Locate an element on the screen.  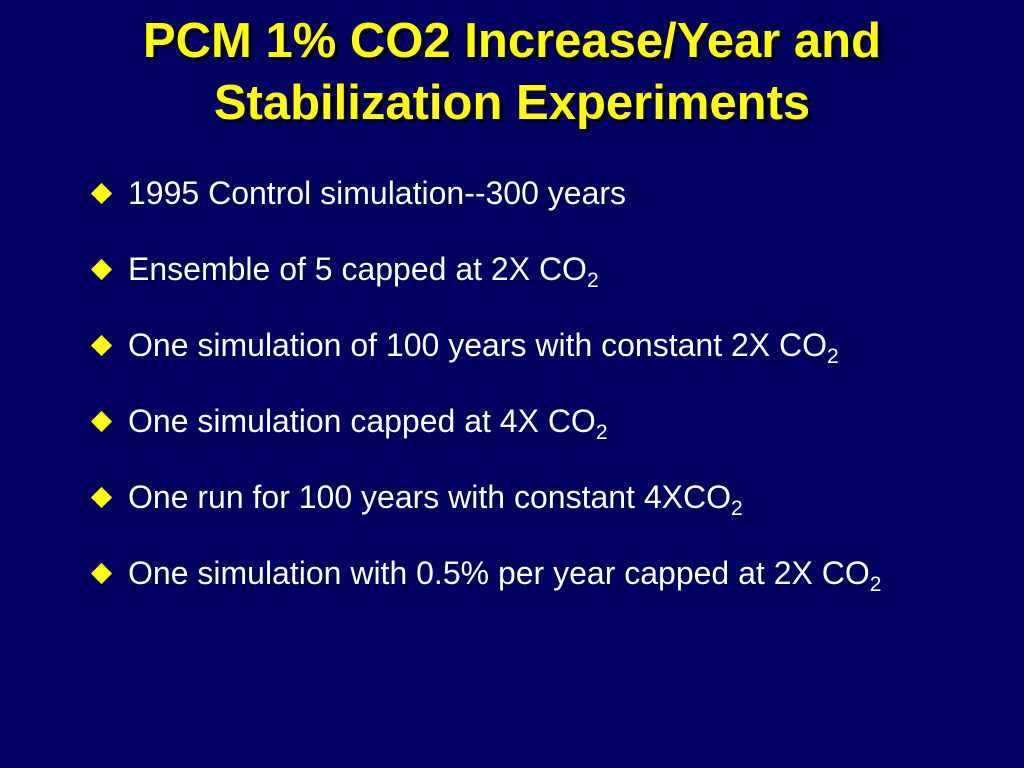
bullet-text: Ensemble of 5 capped at 2X CO is located at coordinates (357, 269).